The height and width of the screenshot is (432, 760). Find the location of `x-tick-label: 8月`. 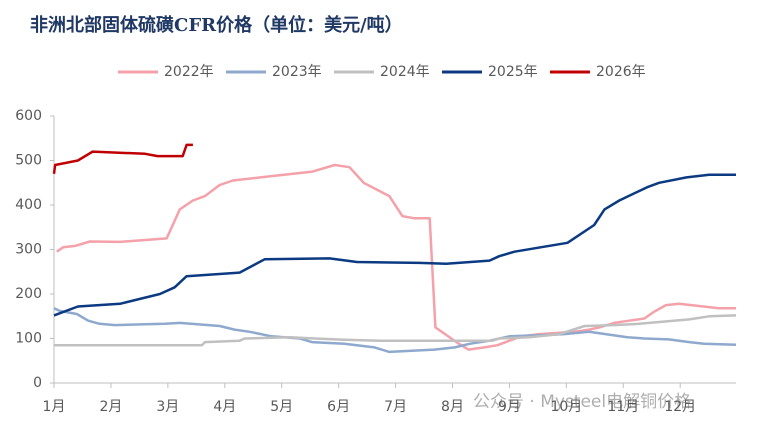

x-tick-label: 8月 is located at coordinates (452, 407).